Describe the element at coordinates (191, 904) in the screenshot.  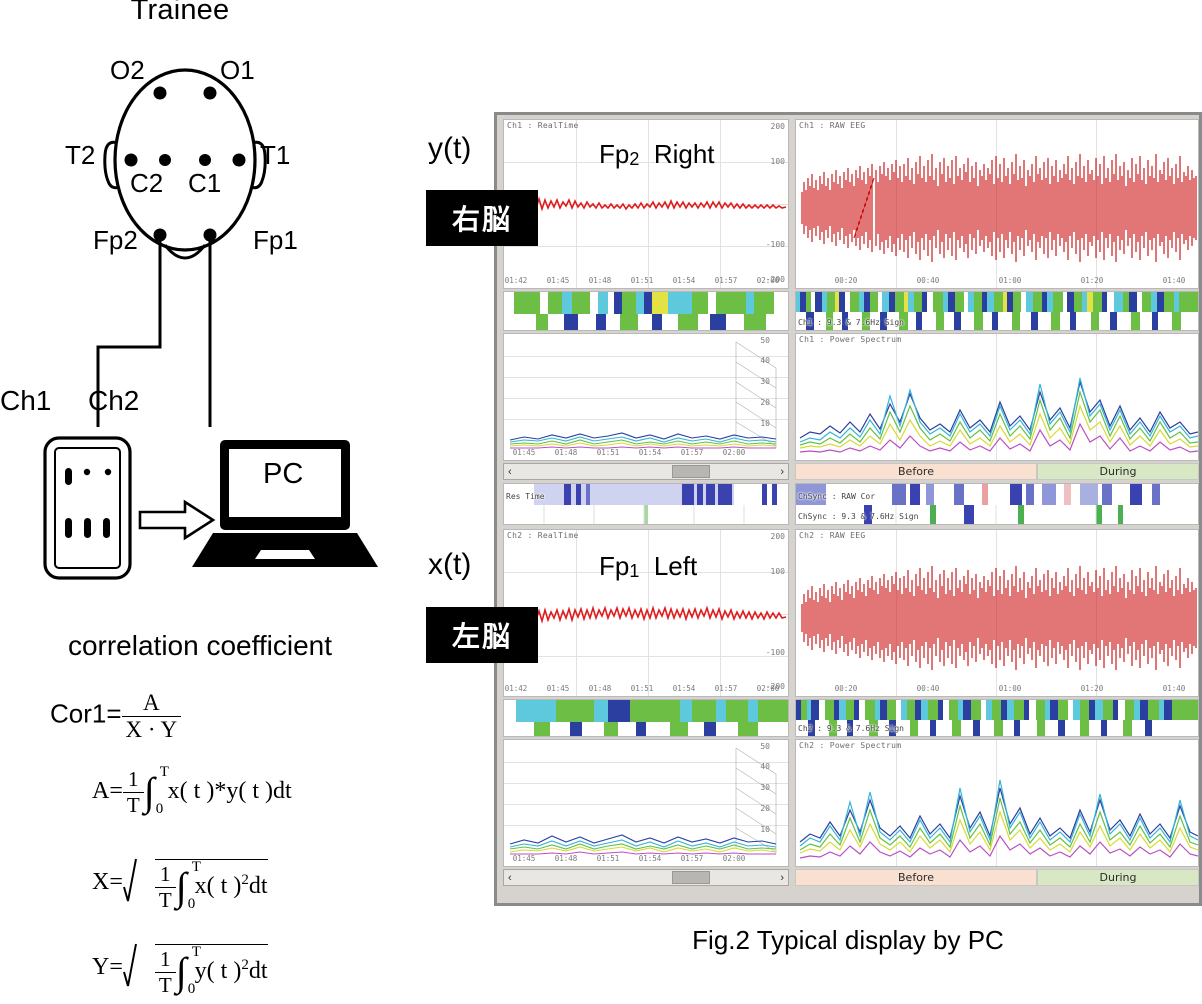
I see `x-int-lower: 0` at that location.